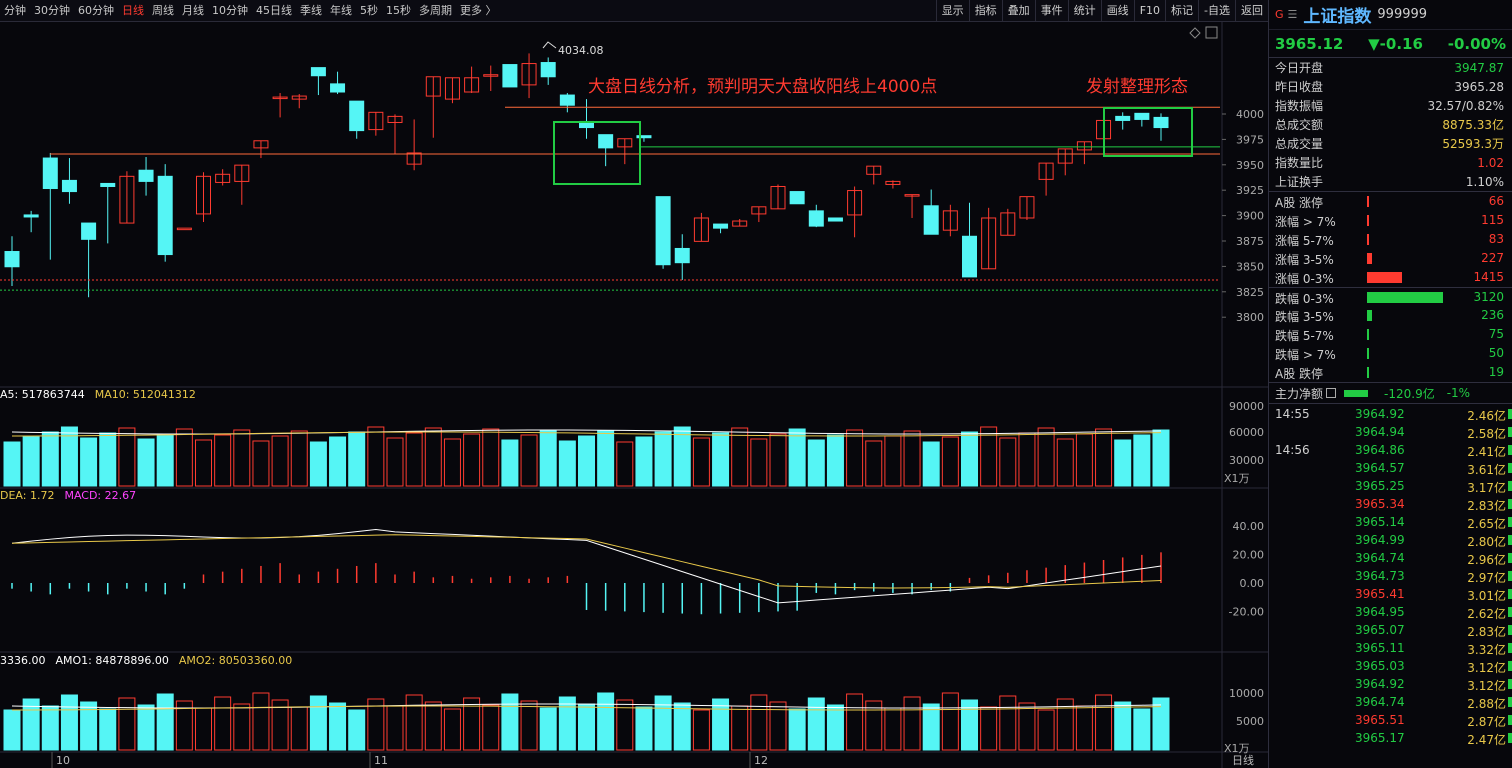 Image resolution: width=1512 pixels, height=768 pixels. I want to click on tick-price: 3965.51, so click(1380, 720).